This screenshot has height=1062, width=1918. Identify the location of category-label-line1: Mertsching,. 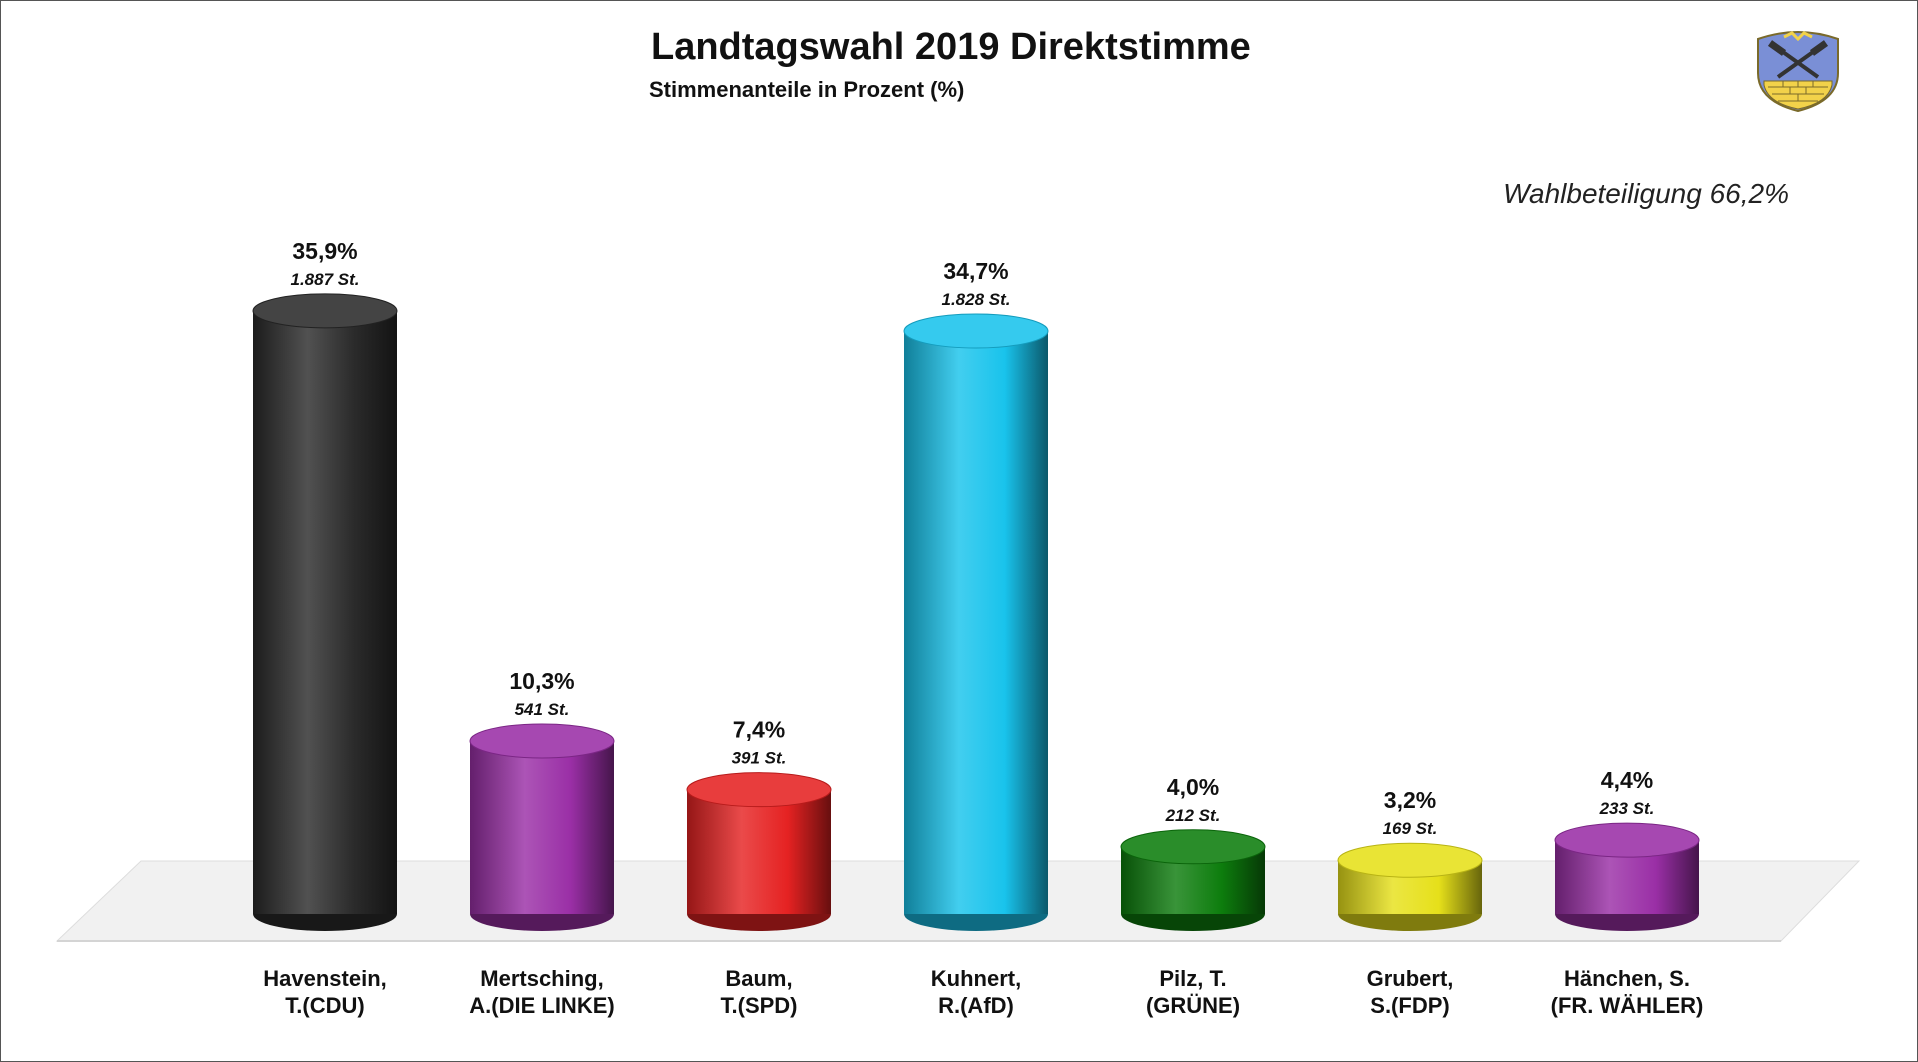
(541, 978).